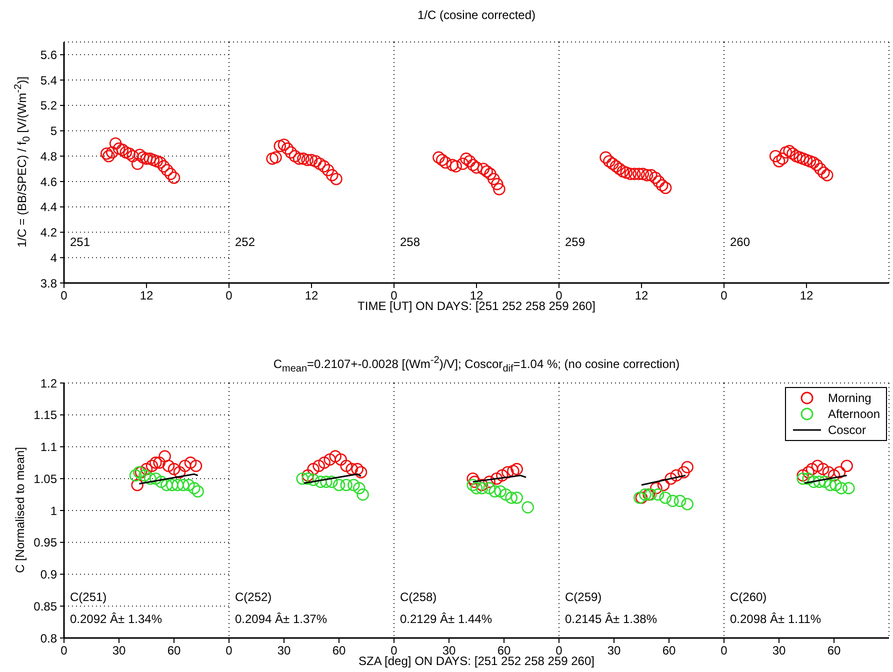 This screenshot has height=672, width=893. What do you see at coordinates (575, 242) in the screenshot?
I see `annotation: 259` at bounding box center [575, 242].